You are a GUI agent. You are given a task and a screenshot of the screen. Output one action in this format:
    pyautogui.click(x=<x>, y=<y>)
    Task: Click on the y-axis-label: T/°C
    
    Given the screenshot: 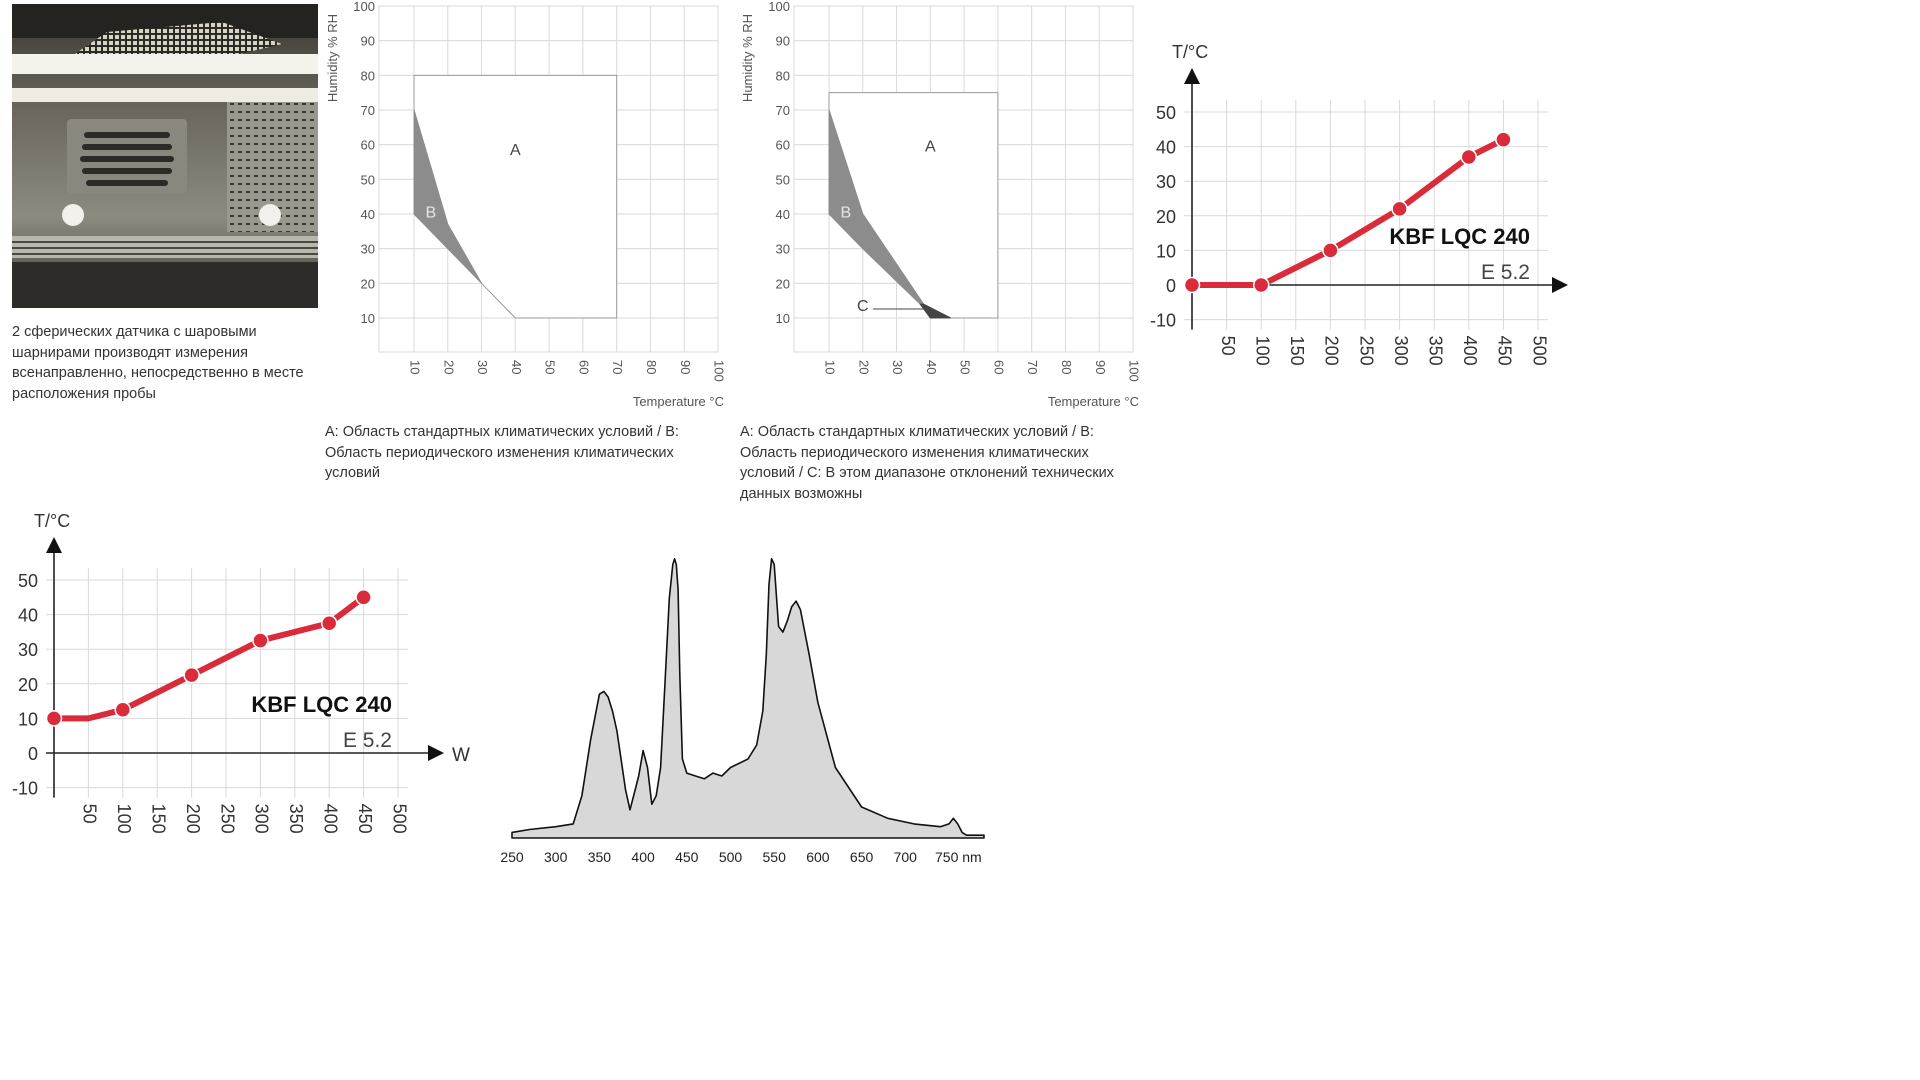 What is the action you would take?
    pyautogui.click(x=1190, y=52)
    